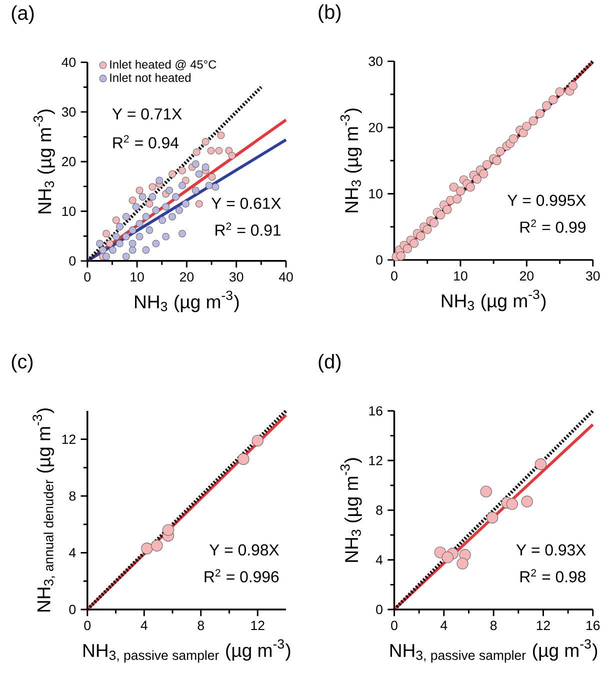  What do you see at coordinates (247, 203) in the screenshot?
I see `annotation: Y = 0.61X` at bounding box center [247, 203].